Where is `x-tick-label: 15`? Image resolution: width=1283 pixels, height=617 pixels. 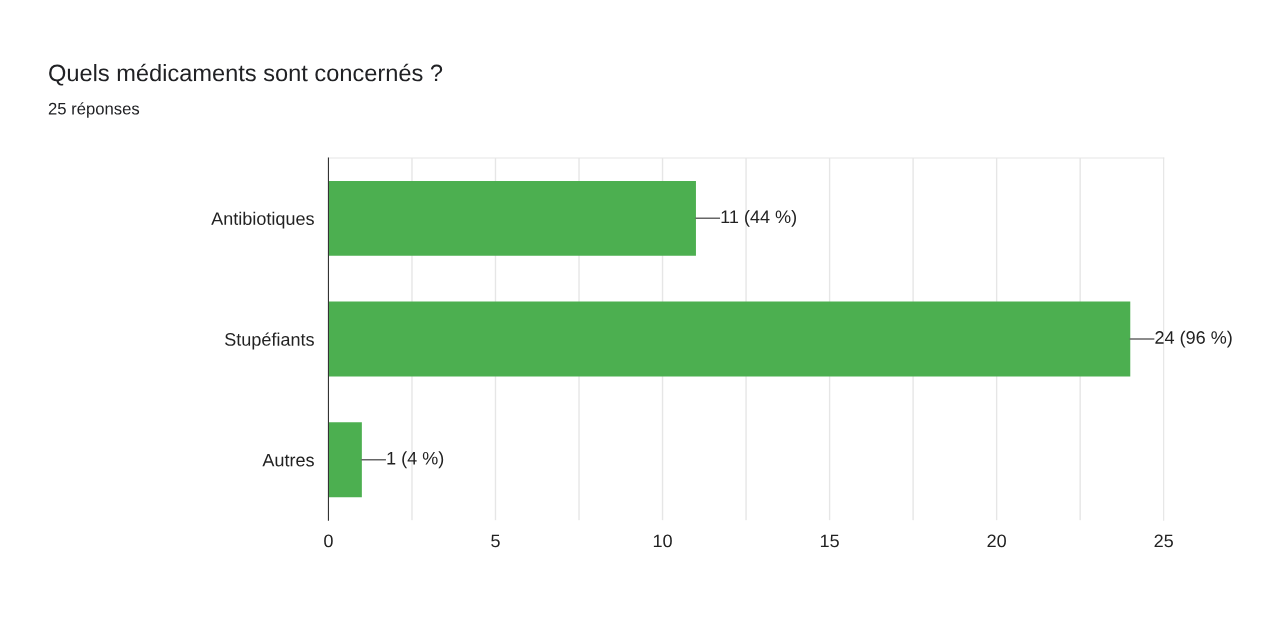
x-tick-label: 15 is located at coordinates (829, 541).